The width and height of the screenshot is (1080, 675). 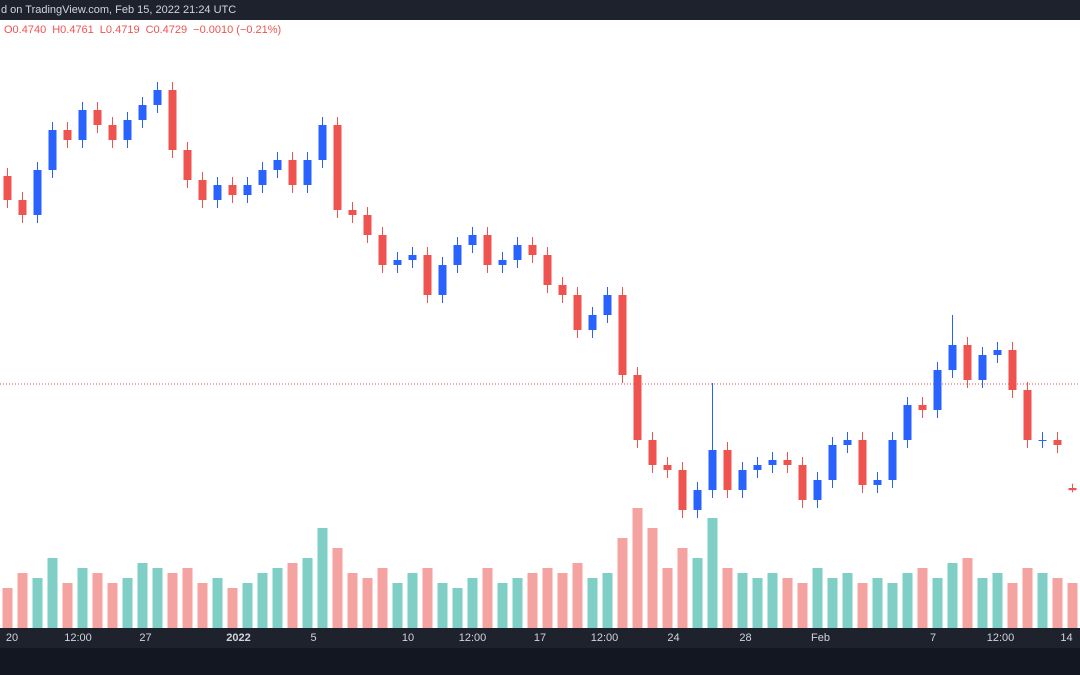 I want to click on top-bar, so click(x=540, y=10).